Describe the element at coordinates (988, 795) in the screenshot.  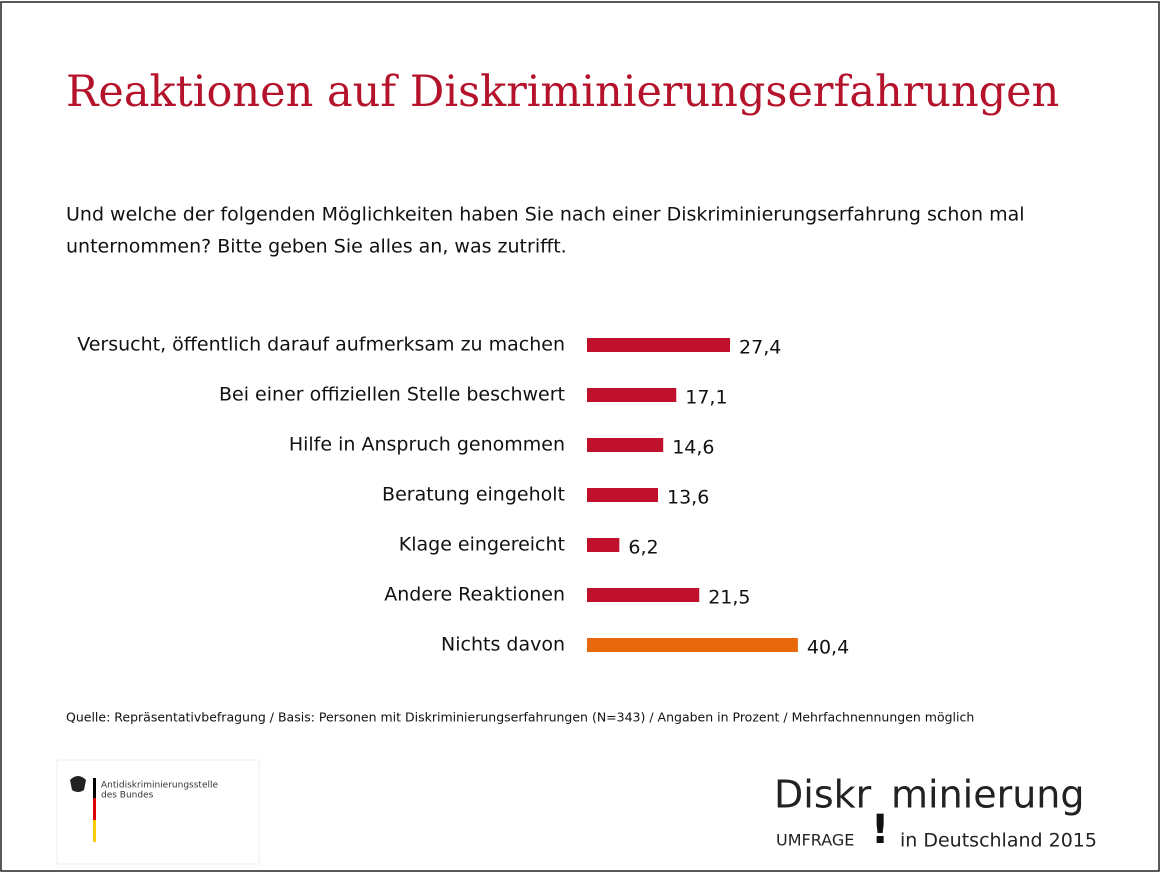
I see `logo-word: minierung` at that location.